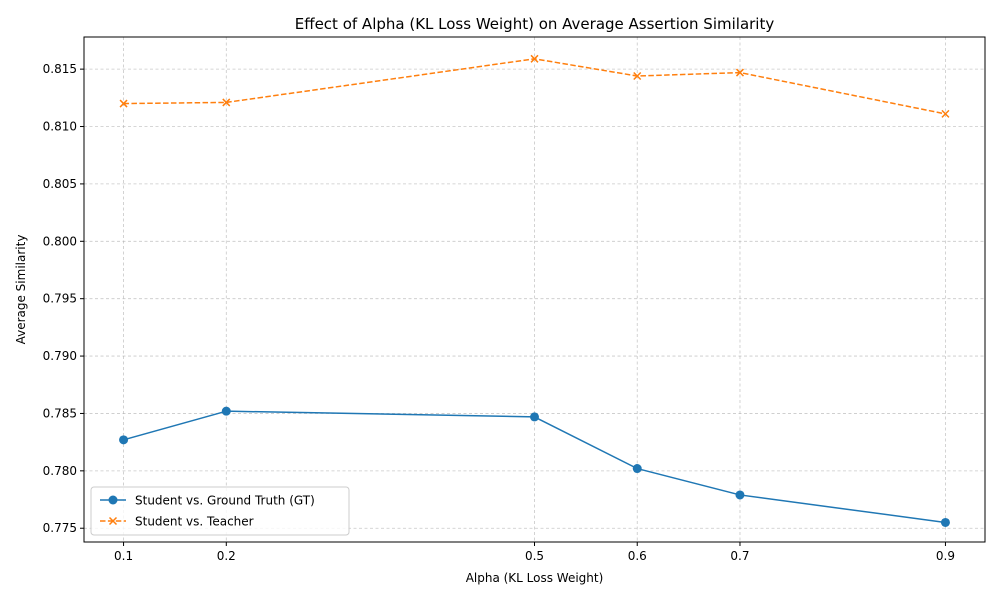  I want to click on y-tick-label: 0.805, so click(60, 184).